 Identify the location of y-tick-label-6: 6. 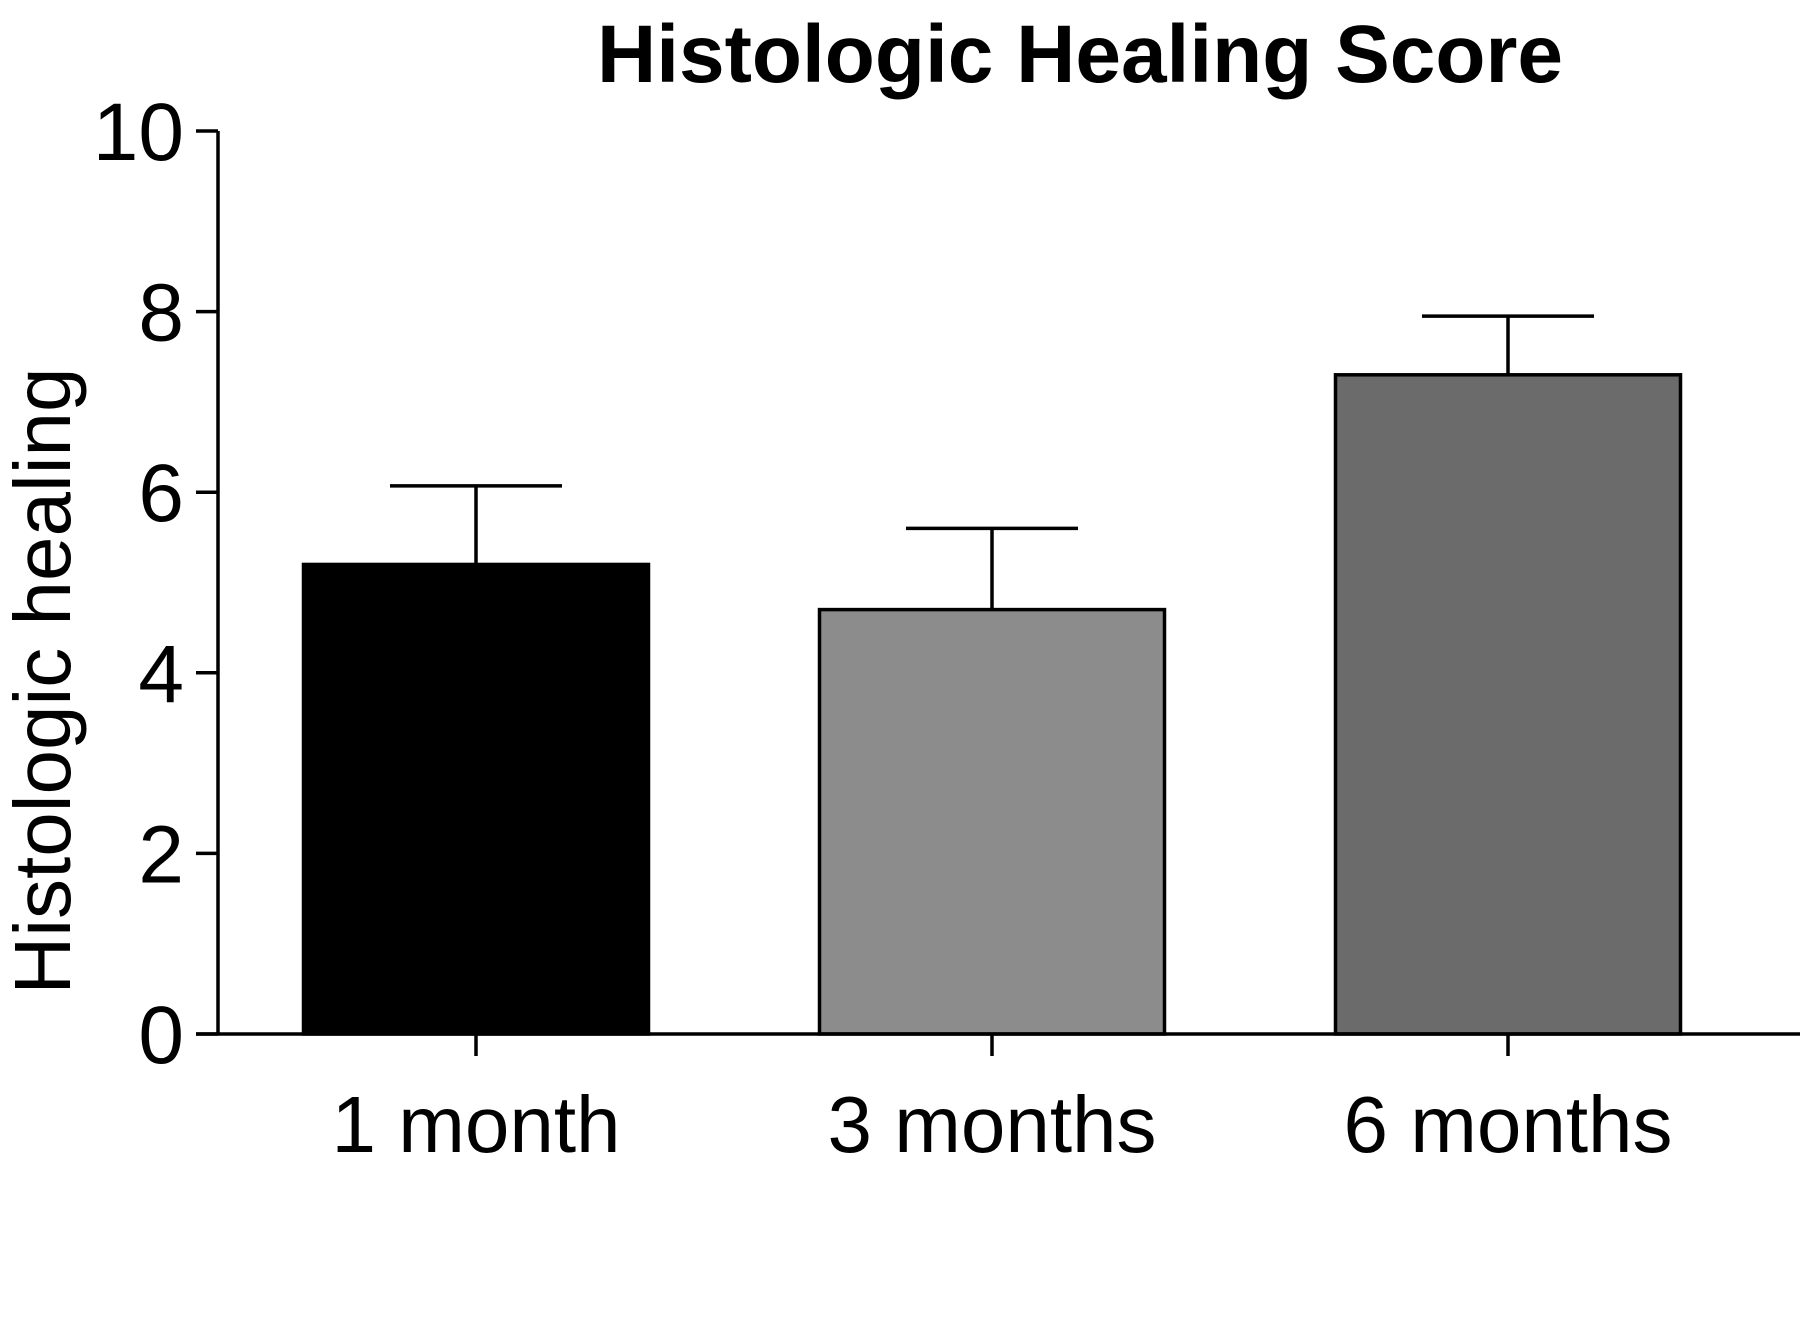
(161, 493).